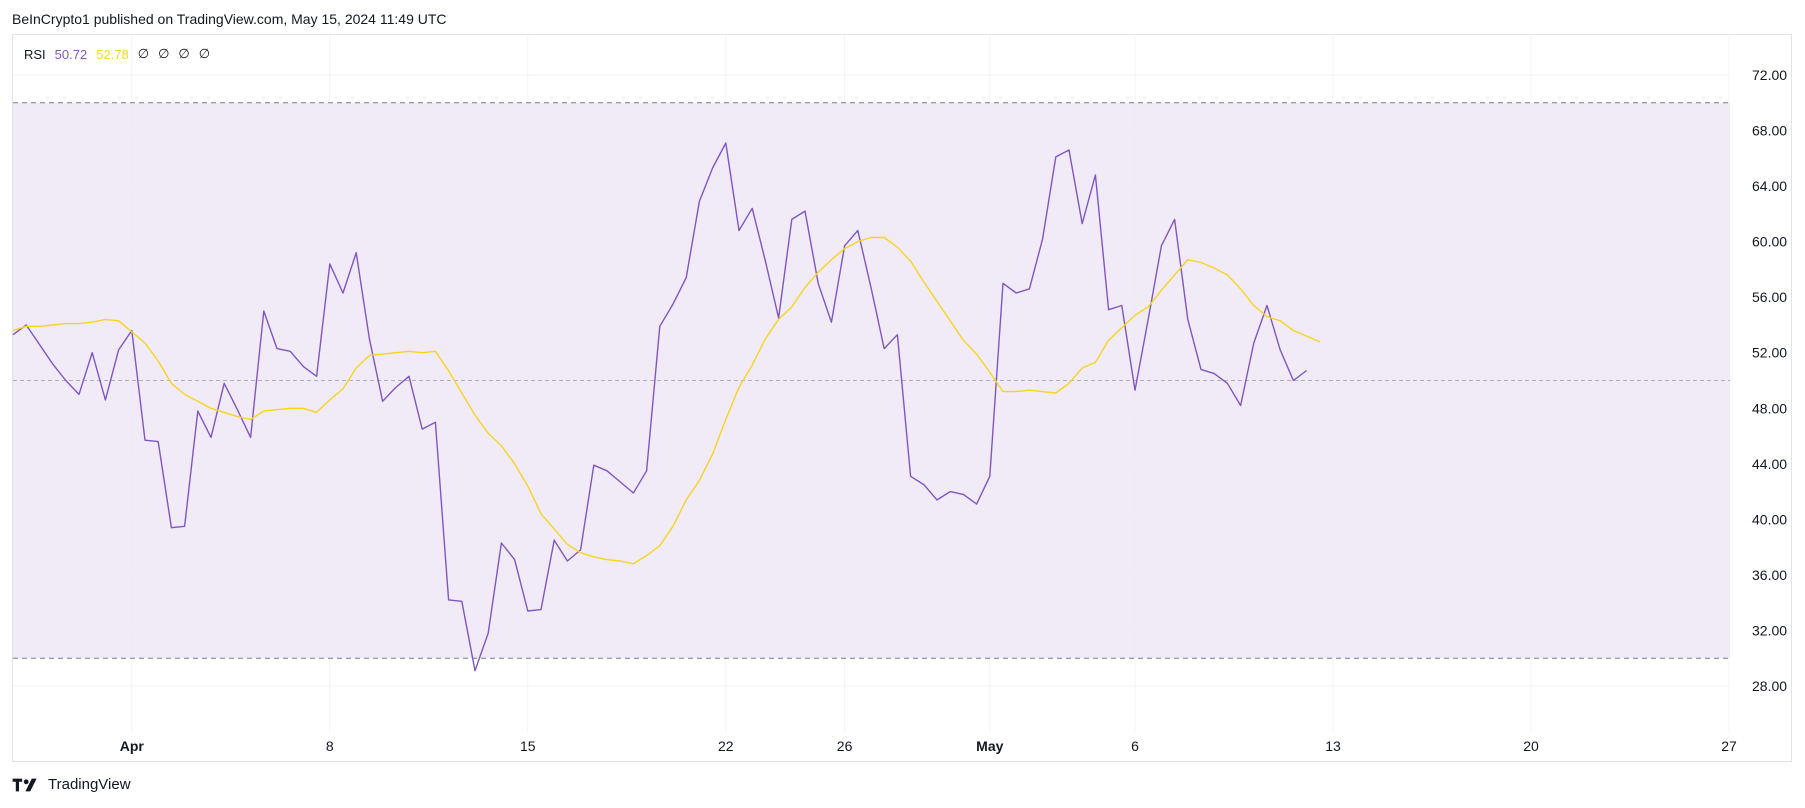  What do you see at coordinates (330, 746) in the screenshot?
I see `x-tick-label: 8` at bounding box center [330, 746].